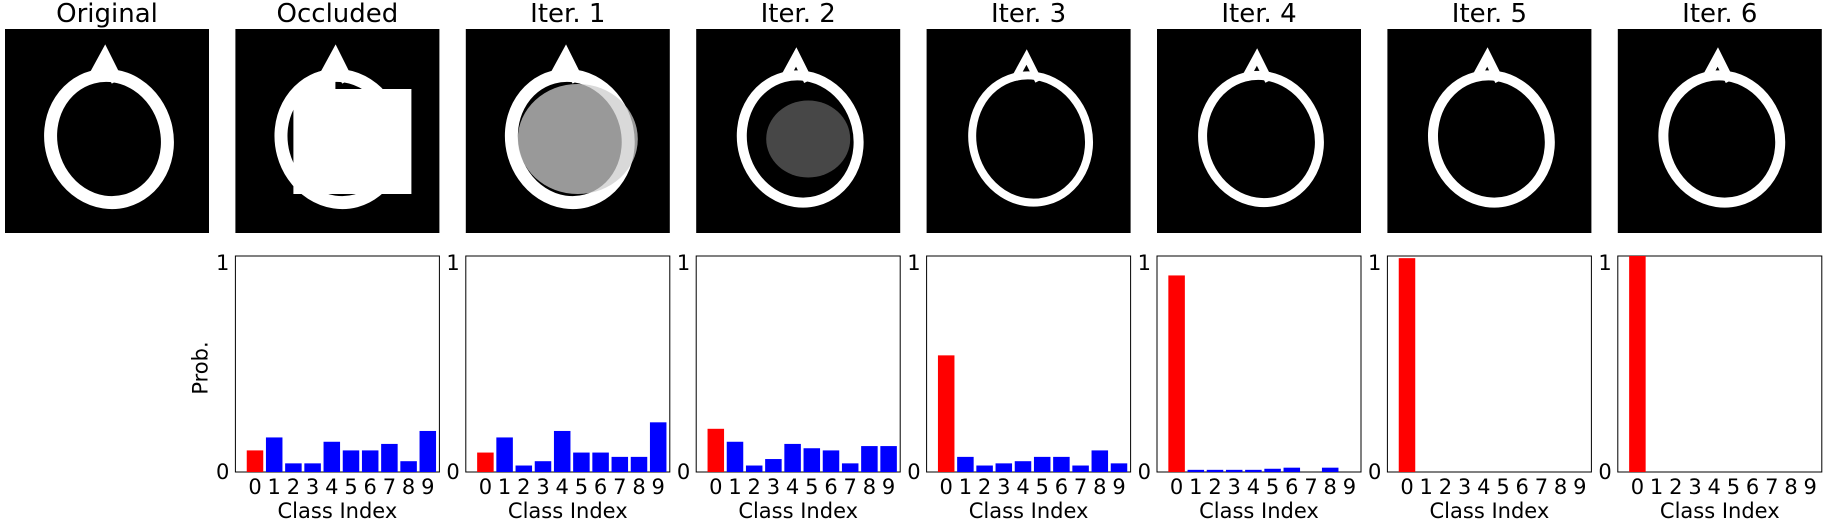  I want to click on panel-title: Original, so click(107, 14).